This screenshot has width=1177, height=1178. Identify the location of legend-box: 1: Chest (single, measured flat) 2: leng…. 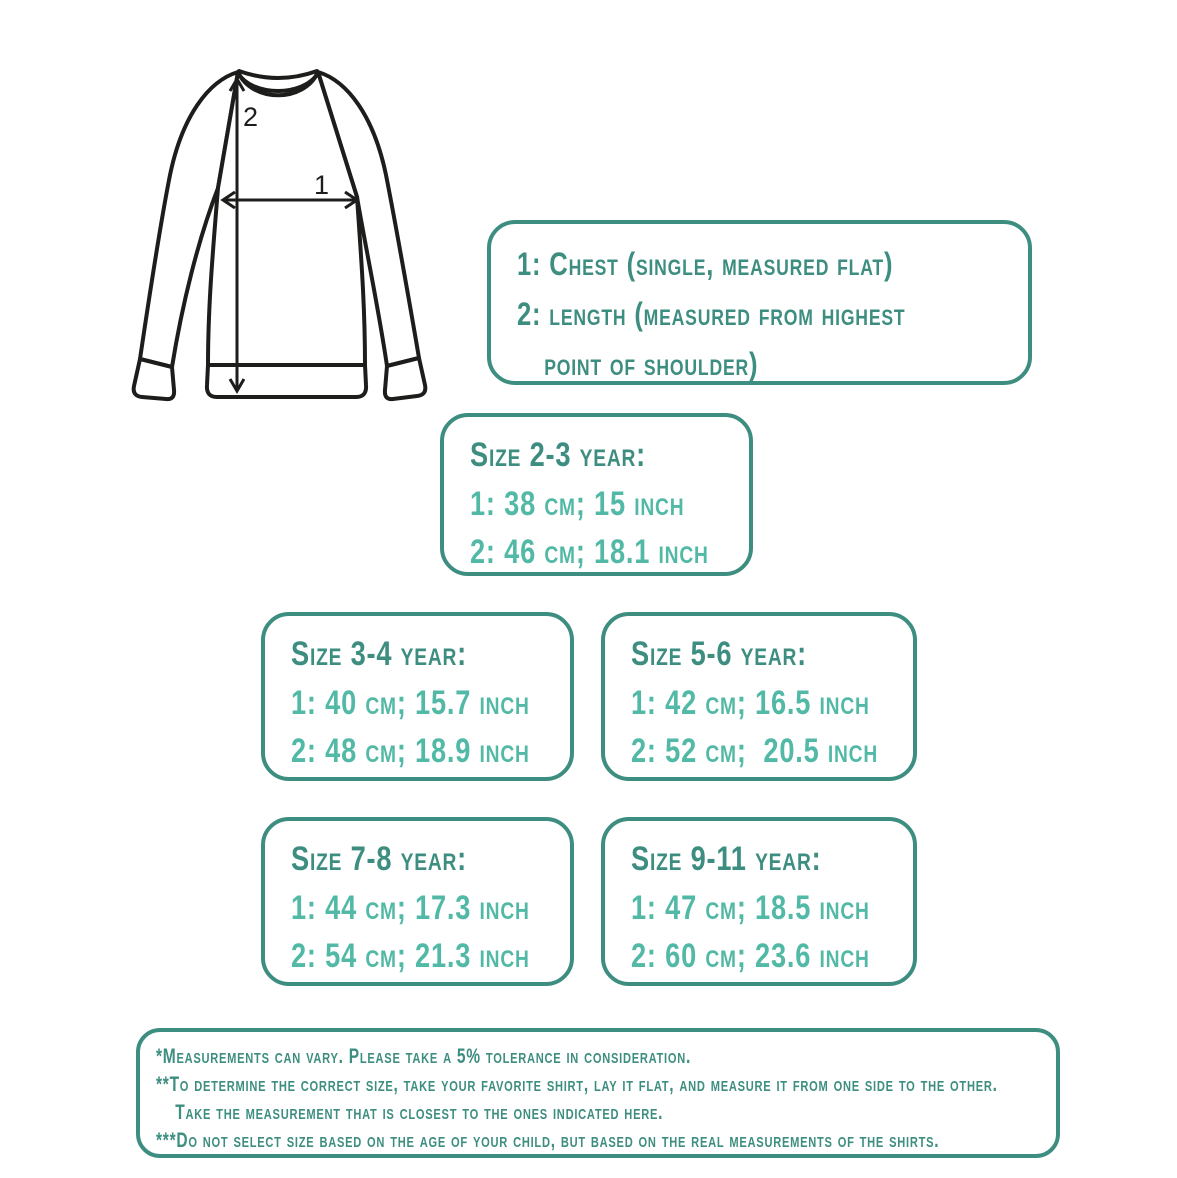
(759, 302).